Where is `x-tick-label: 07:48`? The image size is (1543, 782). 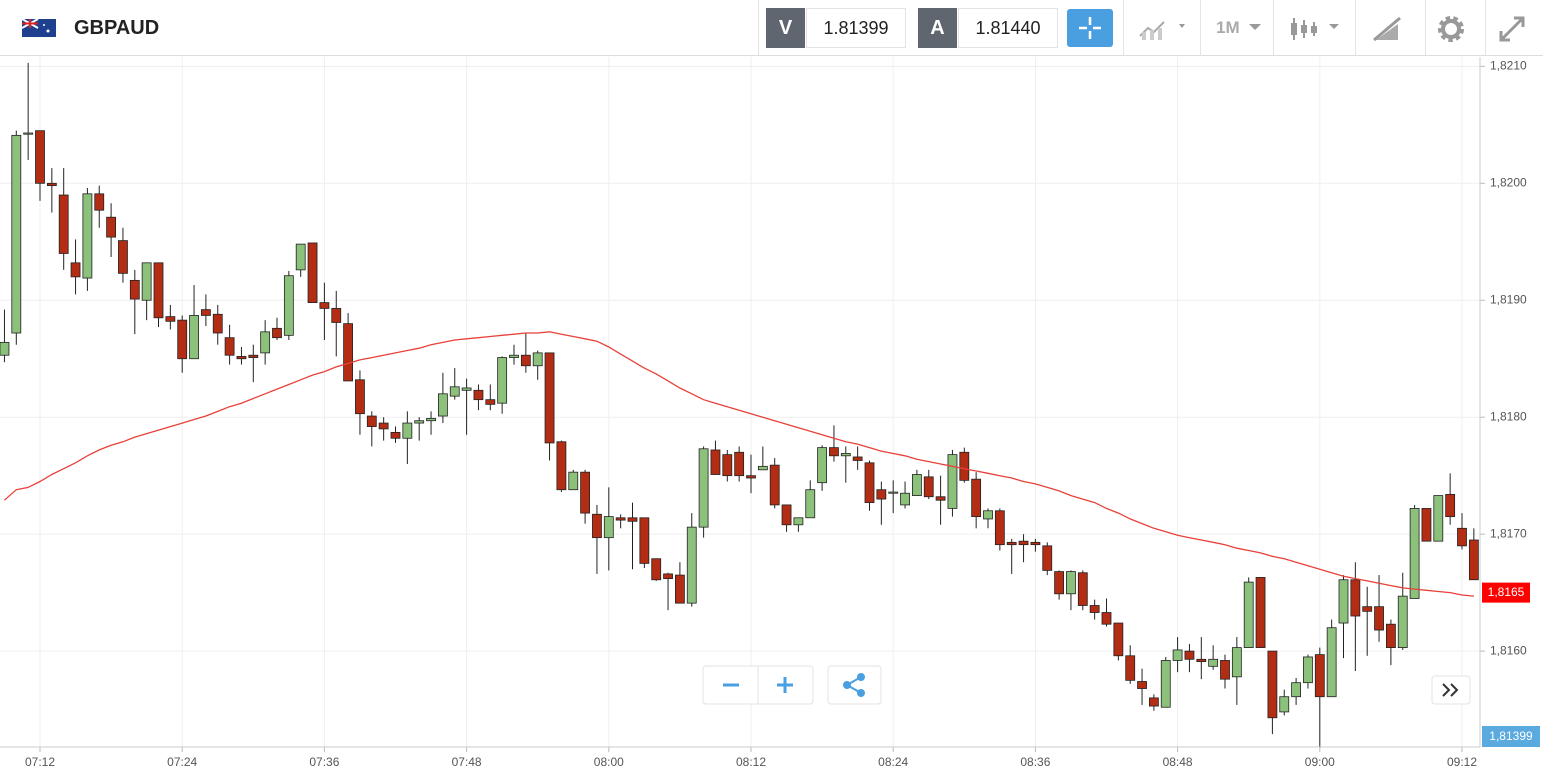 x-tick-label: 07:48 is located at coordinates (467, 762).